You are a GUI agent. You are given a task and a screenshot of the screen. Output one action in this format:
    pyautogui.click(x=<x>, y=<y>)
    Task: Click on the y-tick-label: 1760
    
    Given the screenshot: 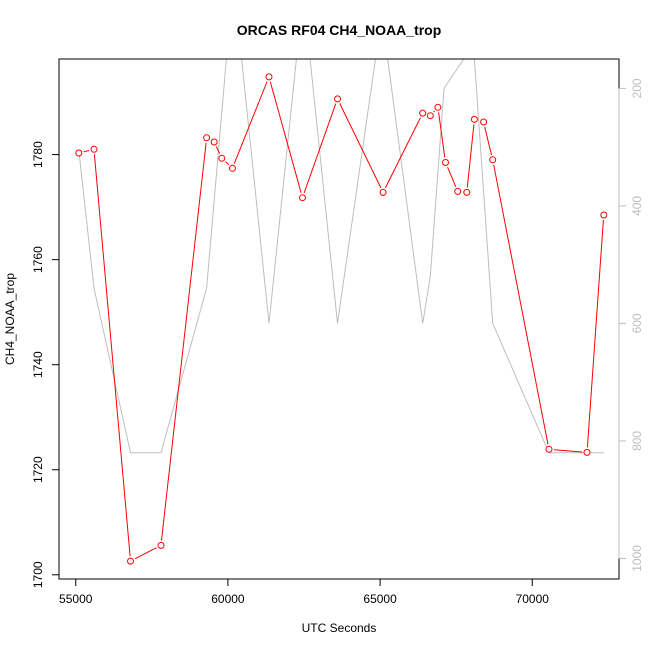 What is the action you would take?
    pyautogui.click(x=38, y=259)
    